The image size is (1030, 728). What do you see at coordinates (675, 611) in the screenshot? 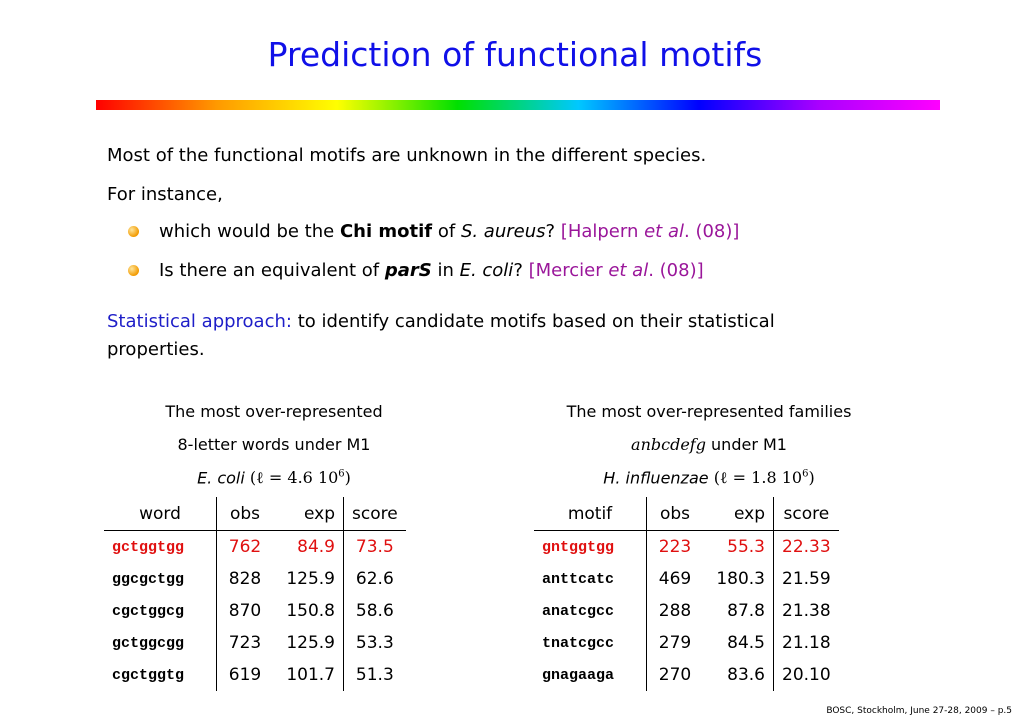
I see `obs-cell: 288` at bounding box center [675, 611].